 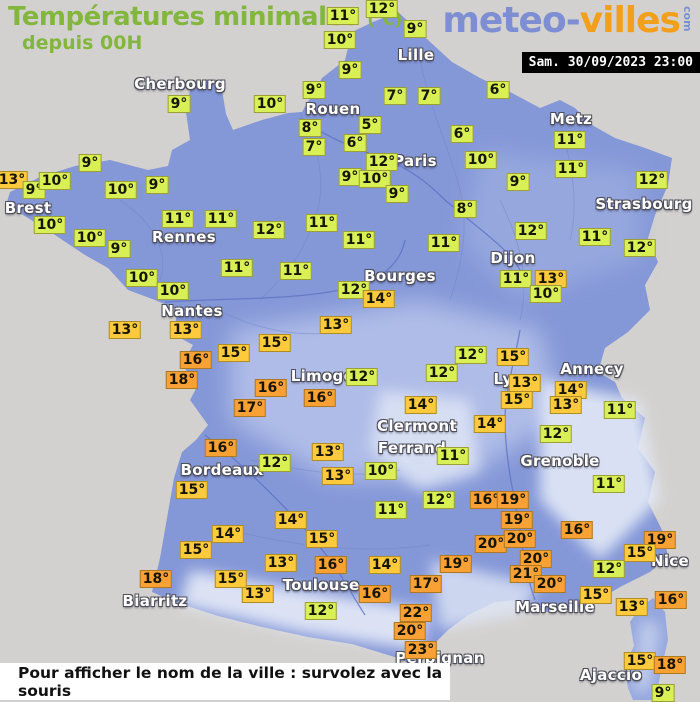 I want to click on temp-label: 22°, so click(x=416, y=613).